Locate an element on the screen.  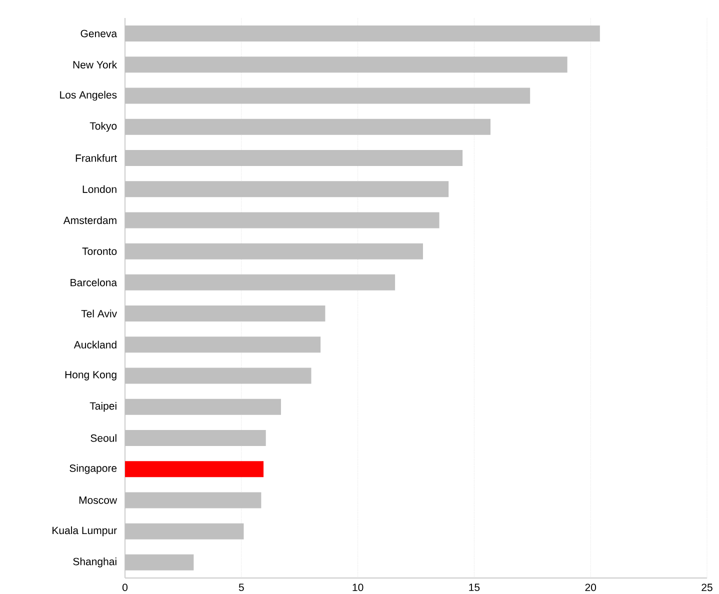
y-tick-label: London is located at coordinates (99, 189).